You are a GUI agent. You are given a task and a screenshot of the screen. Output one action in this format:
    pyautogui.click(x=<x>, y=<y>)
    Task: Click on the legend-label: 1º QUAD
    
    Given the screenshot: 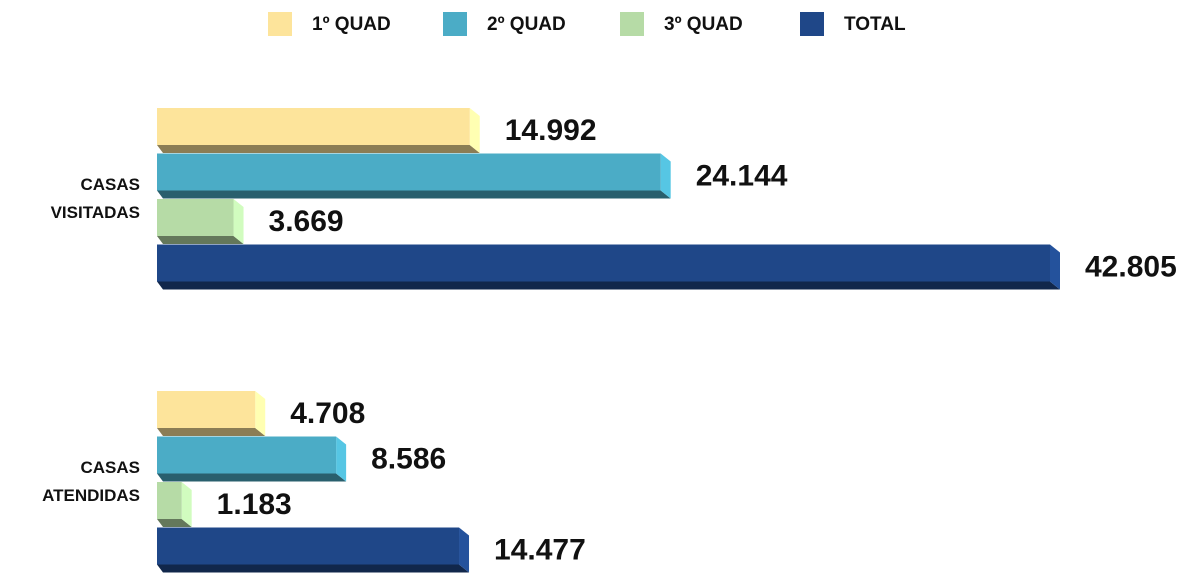 What is the action you would take?
    pyautogui.click(x=351, y=24)
    